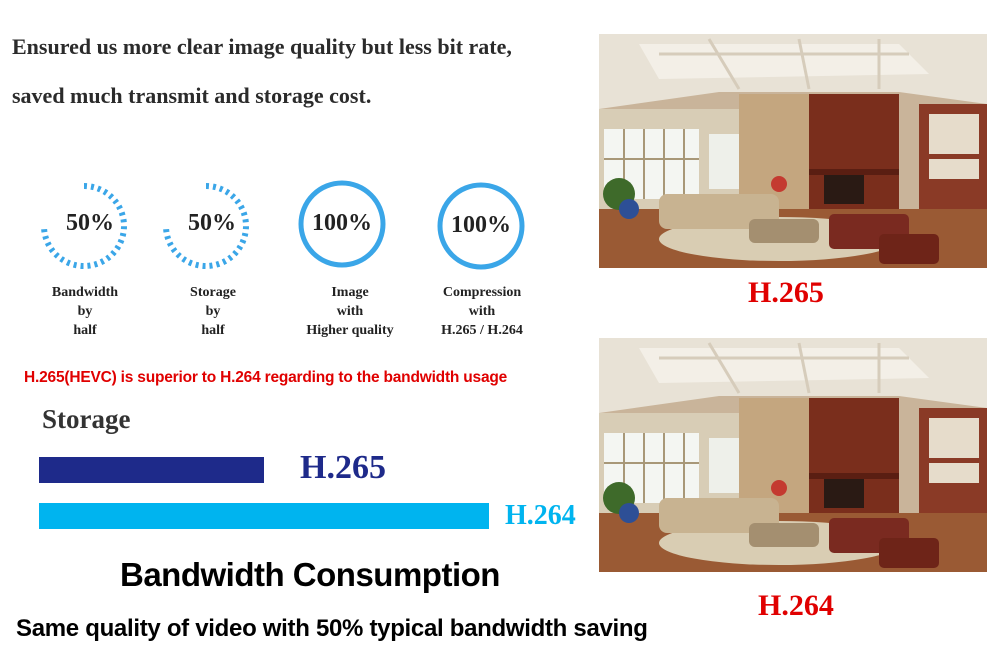 This screenshot has width=1000, height=654. I want to click on stat-bandwidth-value: 50%, so click(90, 223).